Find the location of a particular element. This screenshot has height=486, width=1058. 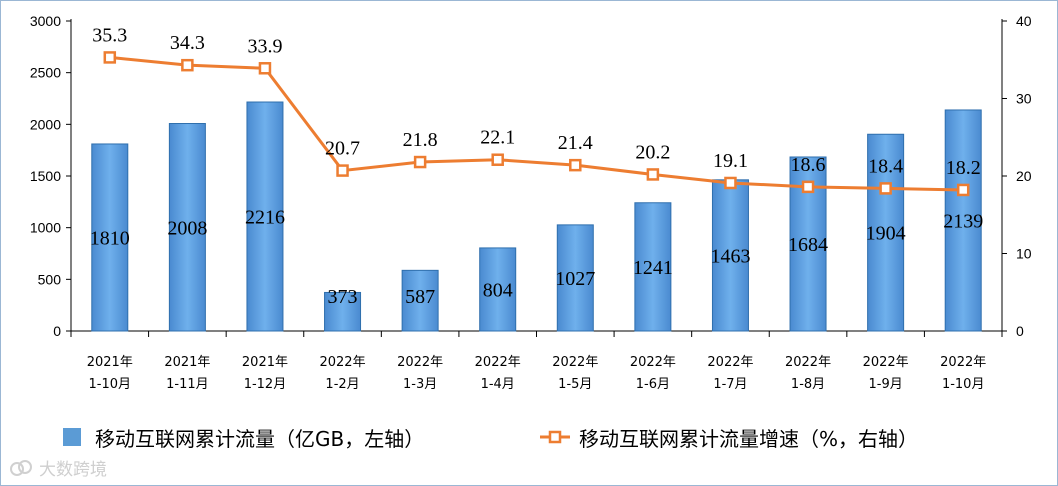

line-value-label: 18.4 is located at coordinates (885, 166).